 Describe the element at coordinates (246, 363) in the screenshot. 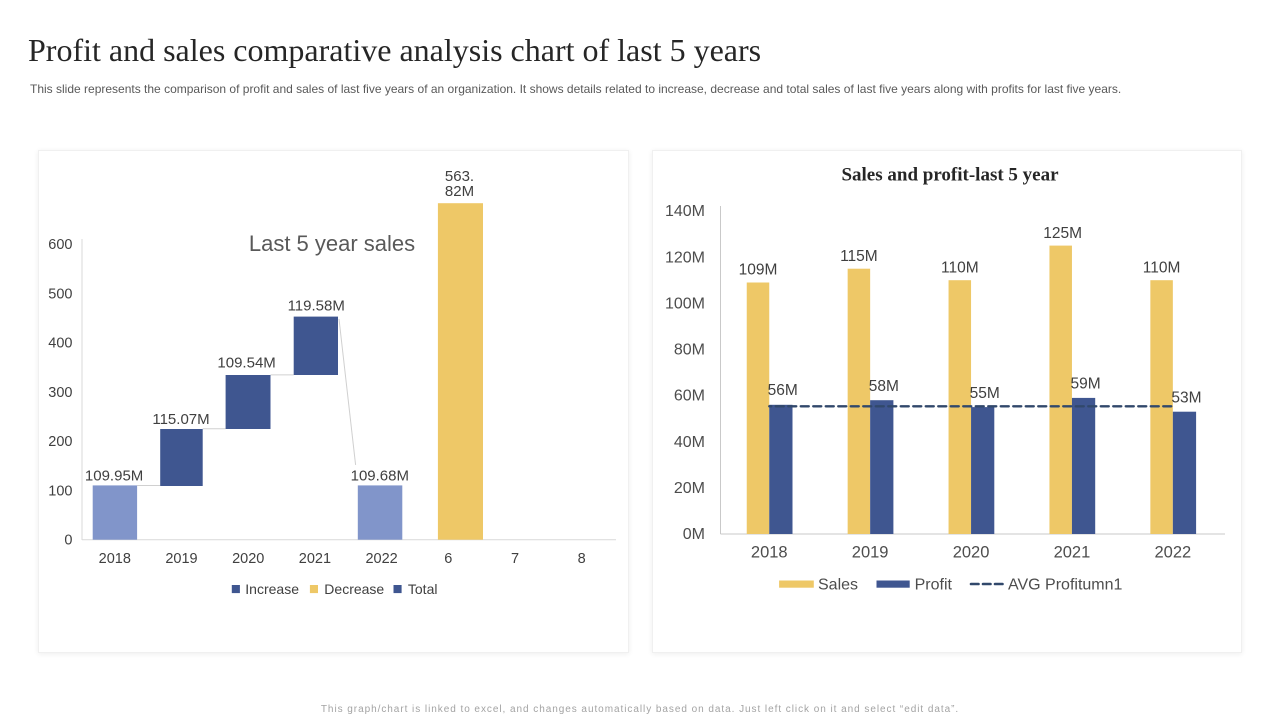

I see `svg-text: 109.54M` at that location.